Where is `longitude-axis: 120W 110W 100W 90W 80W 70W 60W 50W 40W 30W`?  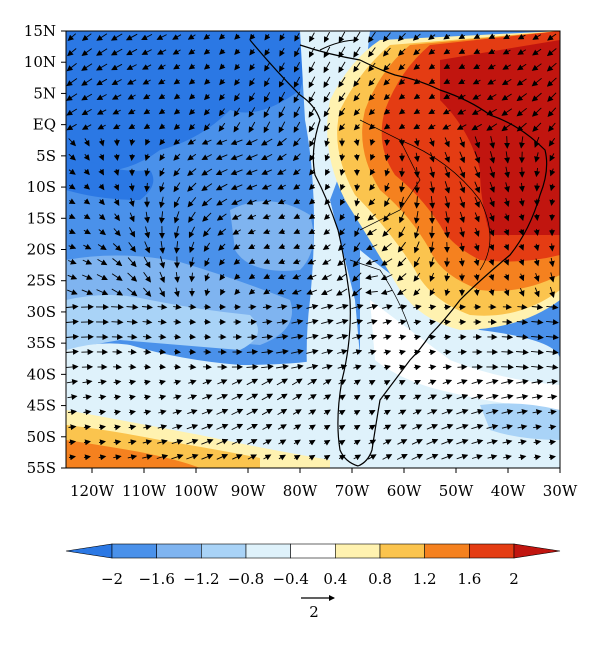 longitude-axis: 120W 110W 100W 90W 80W 70W 60W 50W 40W 30W is located at coordinates (324, 484).